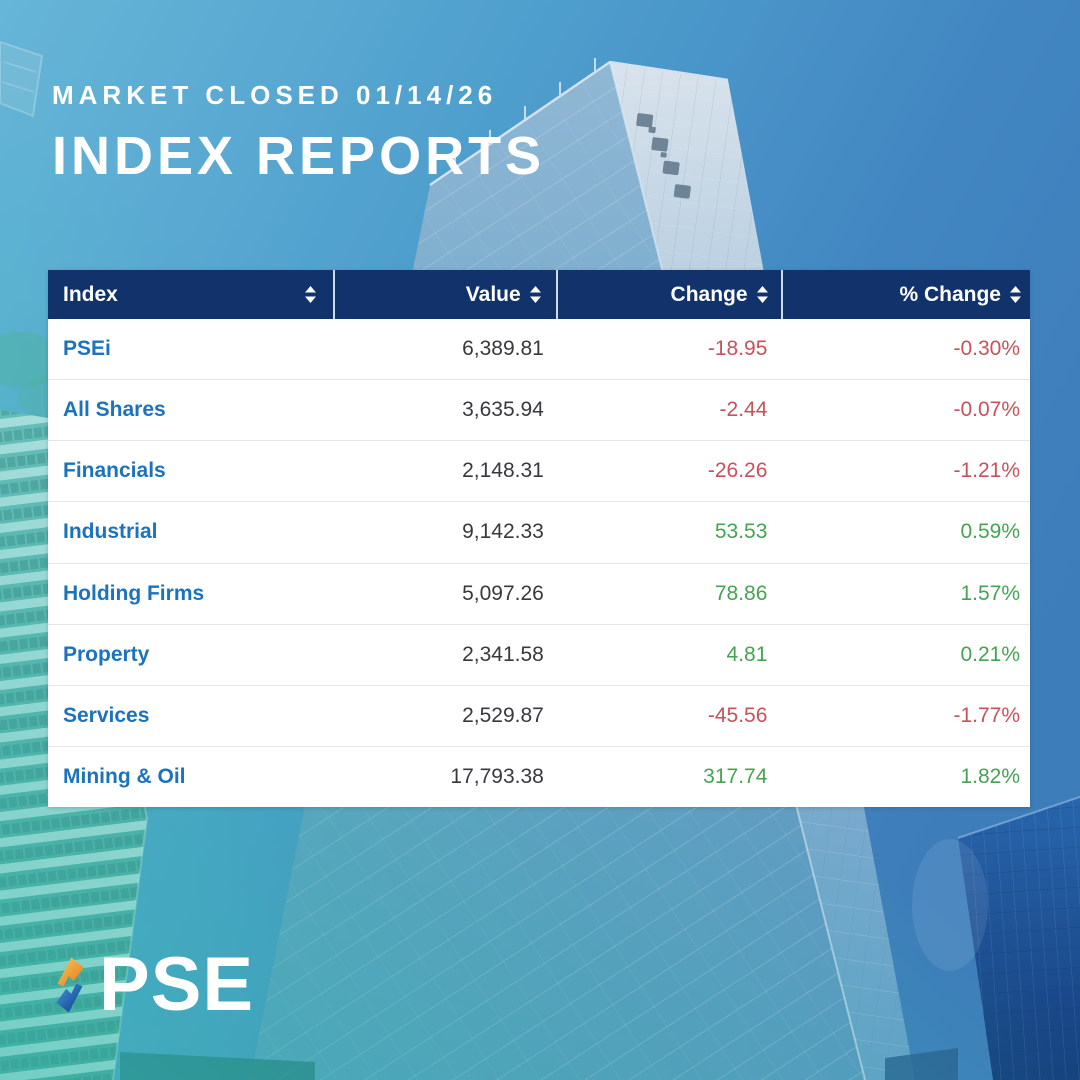  I want to click on page-title: INDEX REPORTS, so click(299, 156).